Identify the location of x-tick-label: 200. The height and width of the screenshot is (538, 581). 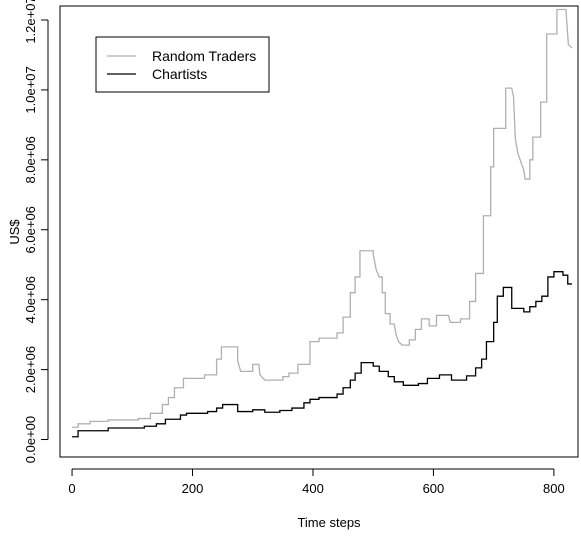
(193, 488).